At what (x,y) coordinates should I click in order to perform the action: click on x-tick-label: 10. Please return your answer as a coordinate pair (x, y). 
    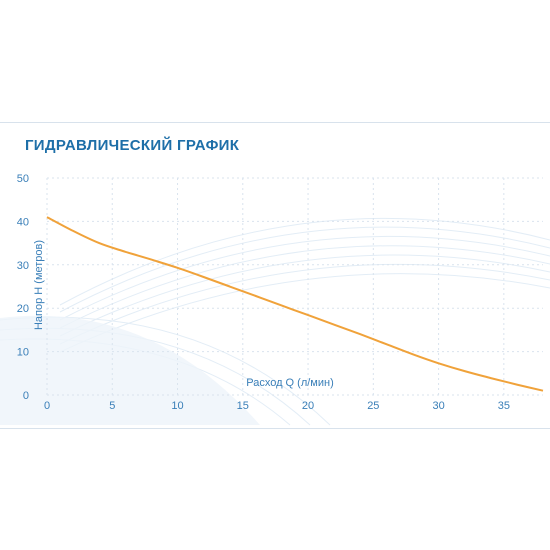
    Looking at the image, I should click on (177, 406).